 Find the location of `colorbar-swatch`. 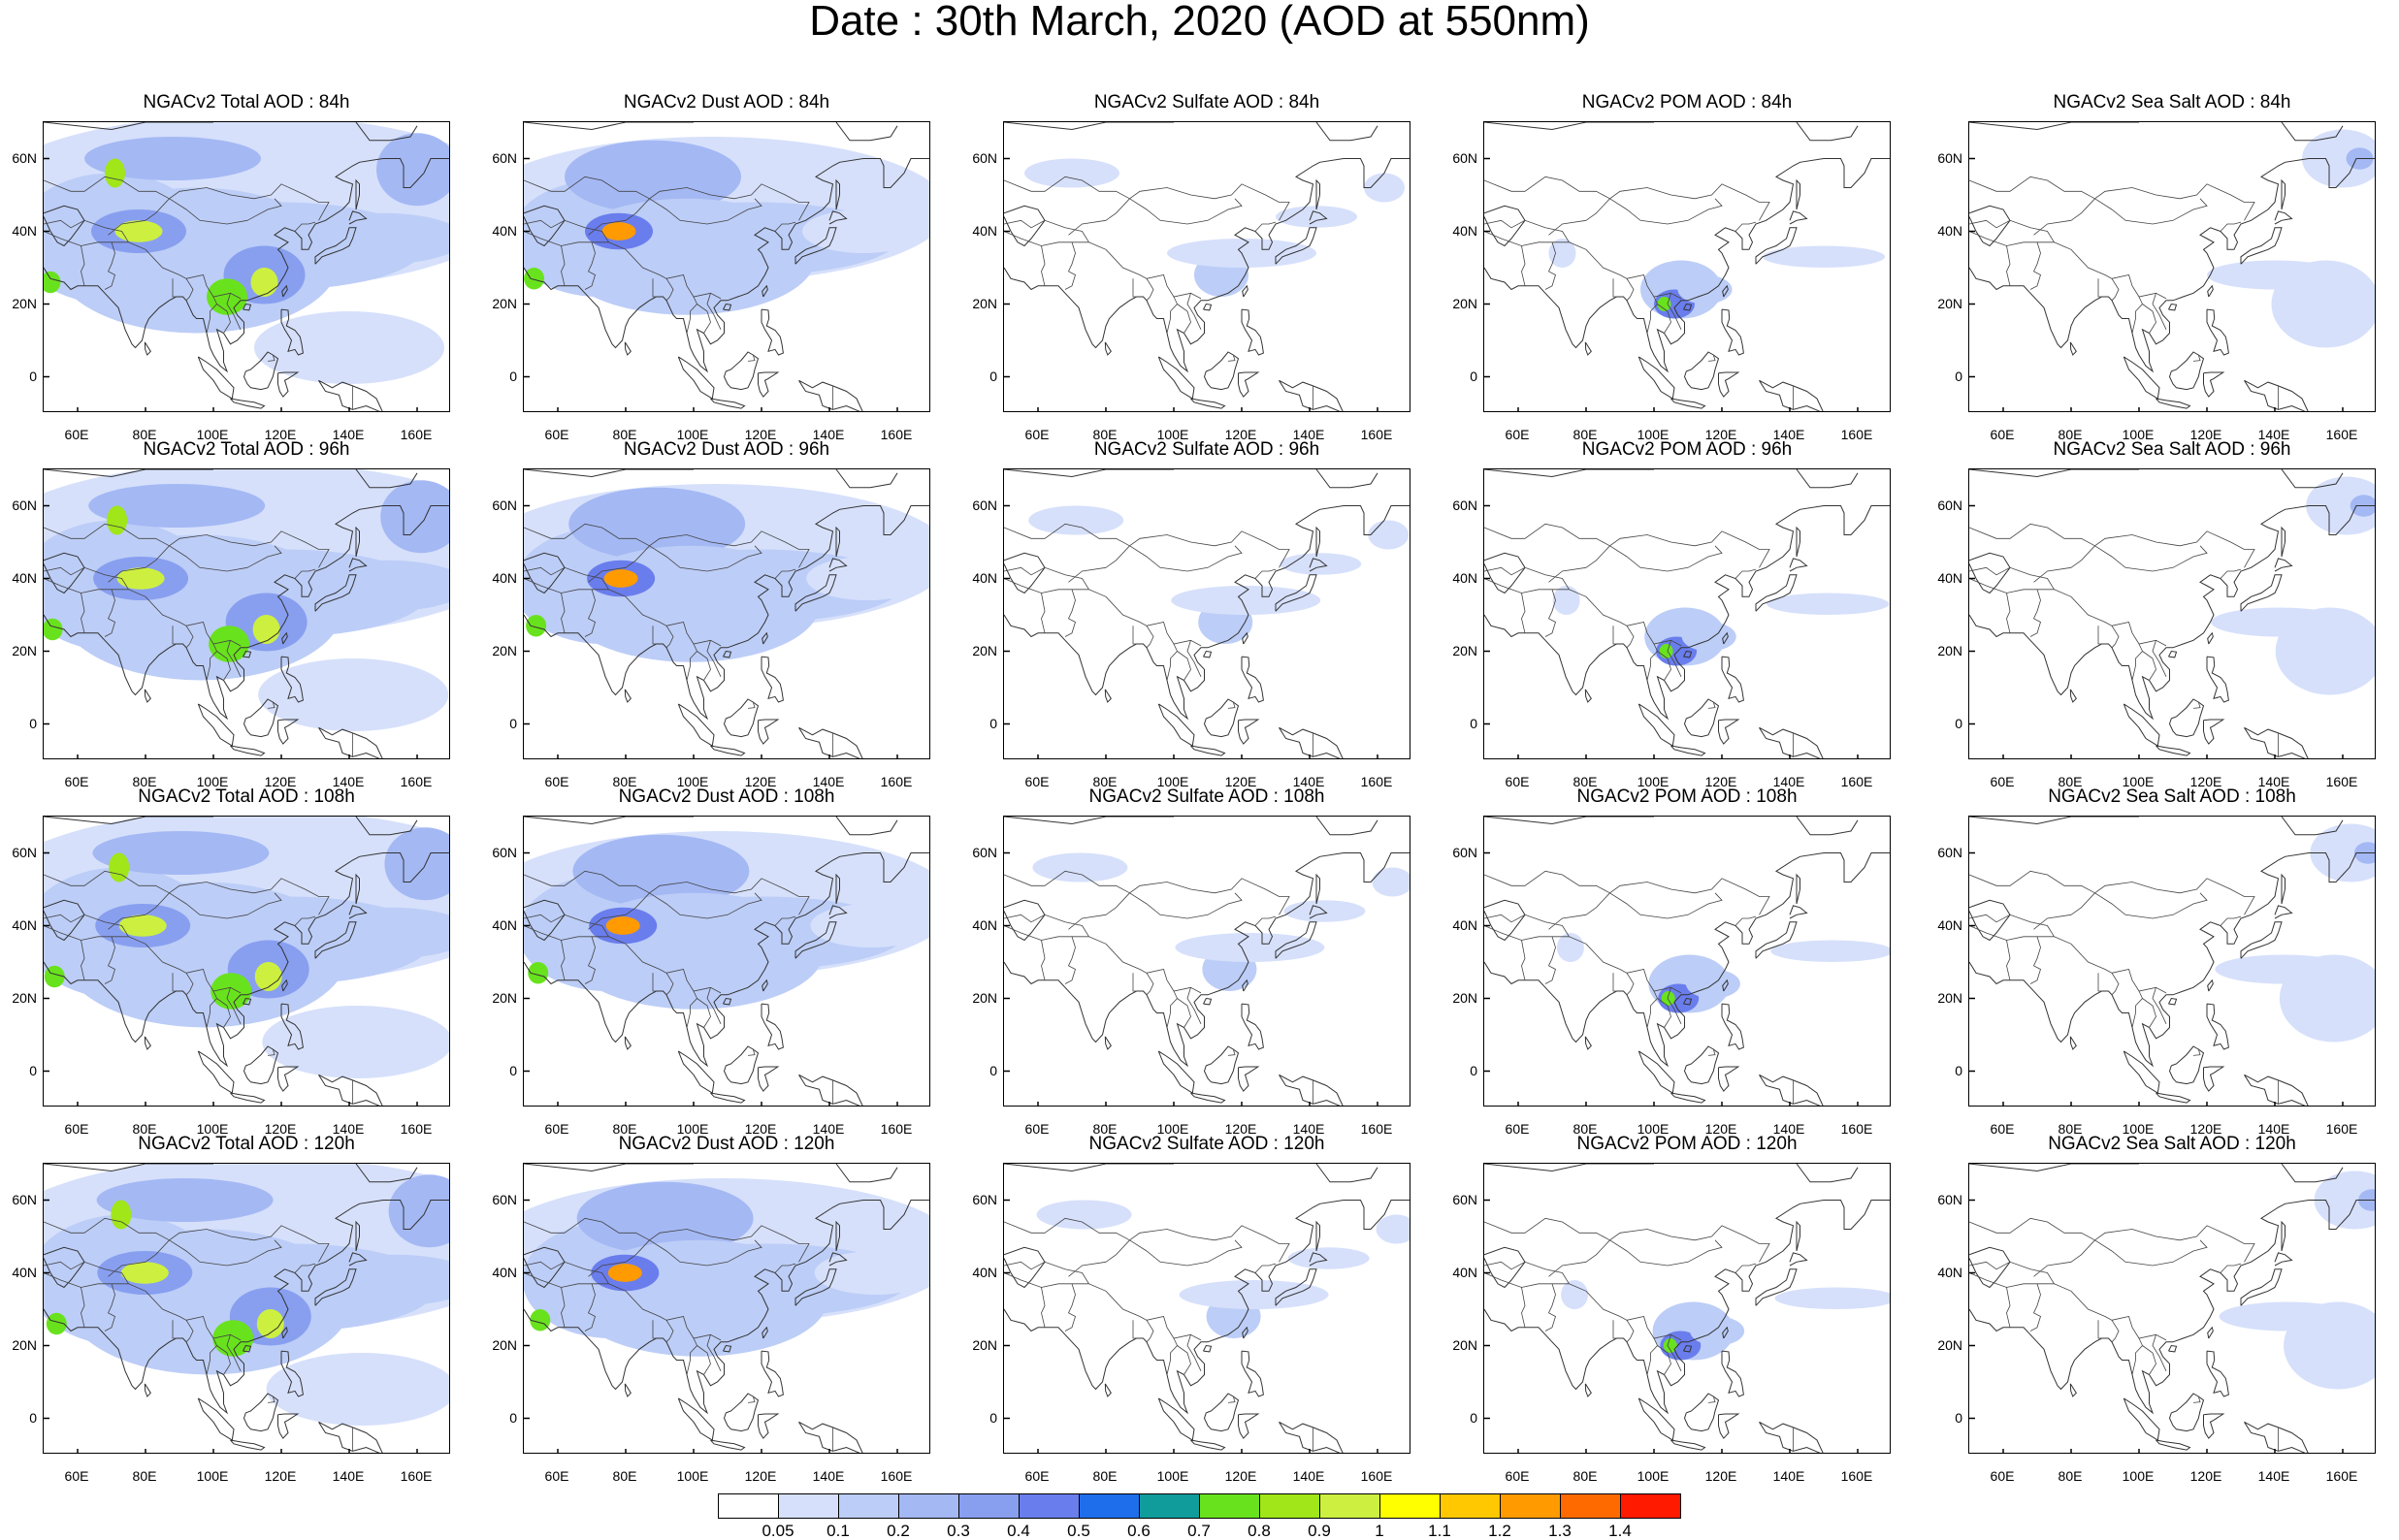

colorbar-swatch is located at coordinates (1110, 1506).